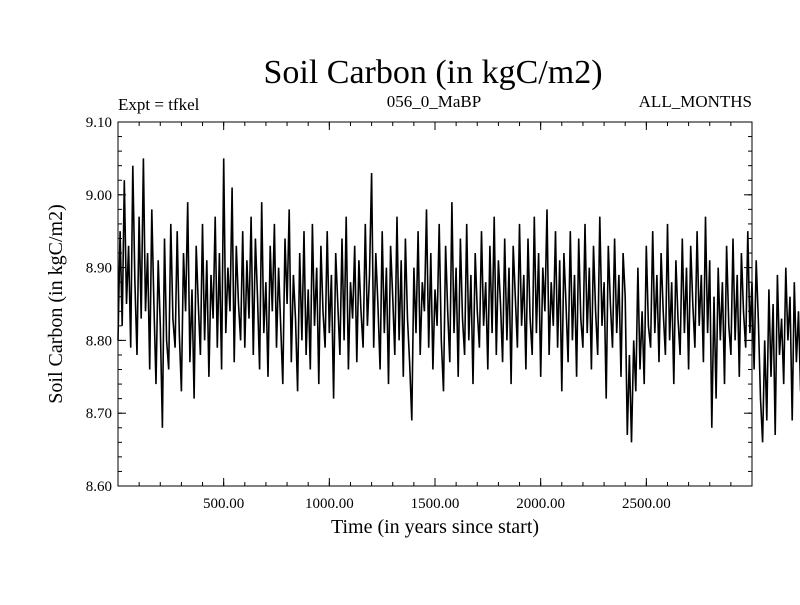 Image resolution: width=800 pixels, height=605 pixels. I want to click on x-tick-label: 1500.00, so click(435, 504).